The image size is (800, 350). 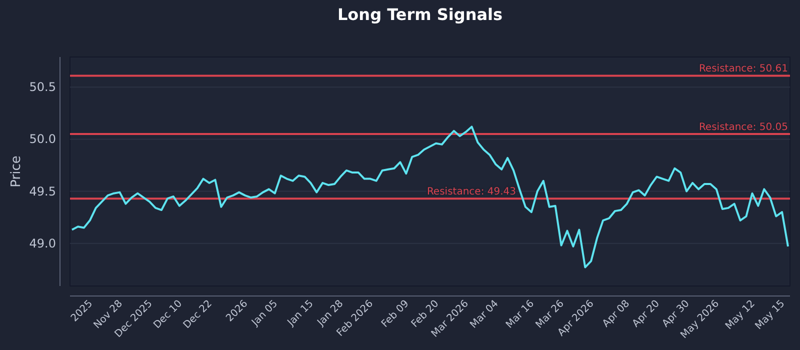 What do you see at coordinates (42, 243) in the screenshot?
I see `y-tick-label: 49.0` at bounding box center [42, 243].